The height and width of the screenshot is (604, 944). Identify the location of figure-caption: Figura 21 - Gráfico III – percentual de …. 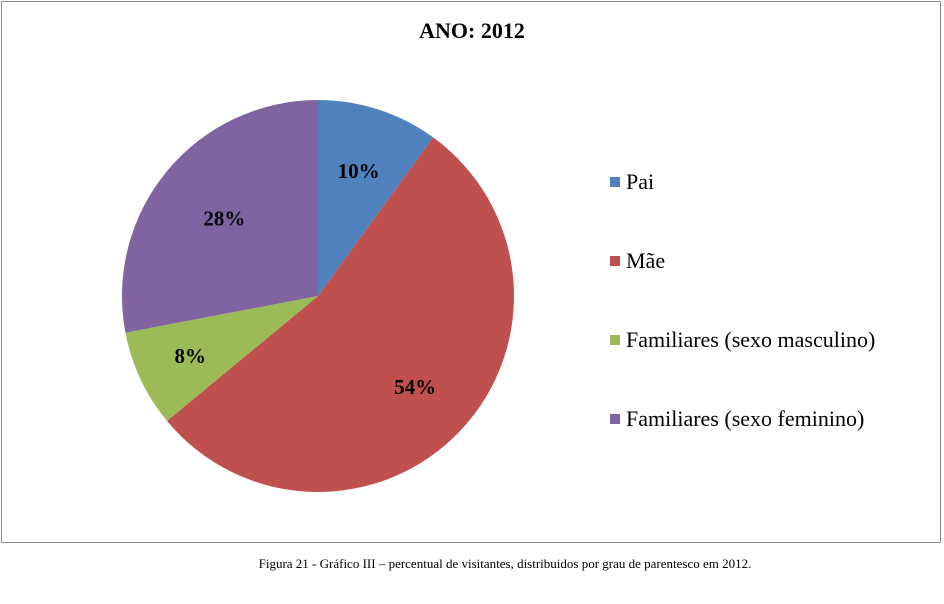
(505, 563).